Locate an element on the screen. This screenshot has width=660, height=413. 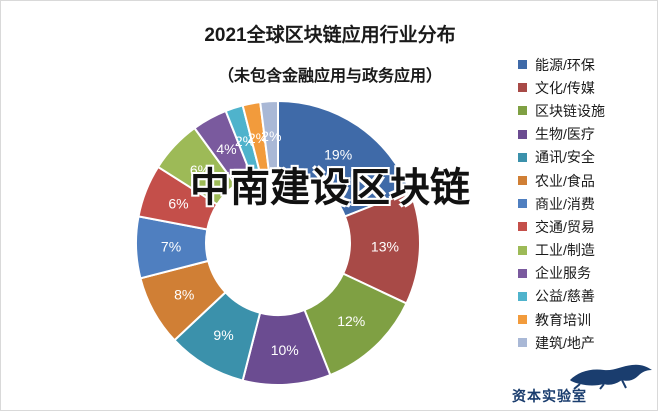
legend-label: 商业/消费 is located at coordinates (565, 203).